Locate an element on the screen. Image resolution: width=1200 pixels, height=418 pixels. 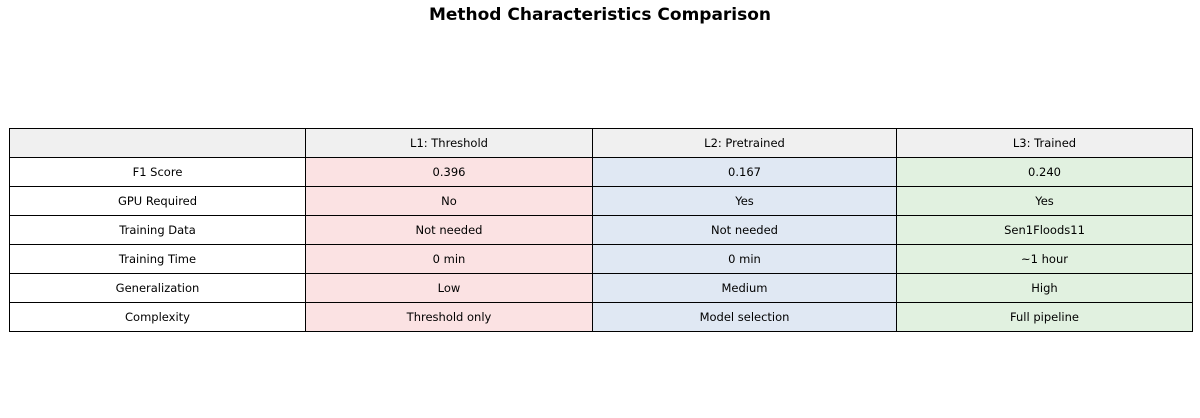
table-row-gpu-required: GPU Required No Yes Yes is located at coordinates (601, 201).